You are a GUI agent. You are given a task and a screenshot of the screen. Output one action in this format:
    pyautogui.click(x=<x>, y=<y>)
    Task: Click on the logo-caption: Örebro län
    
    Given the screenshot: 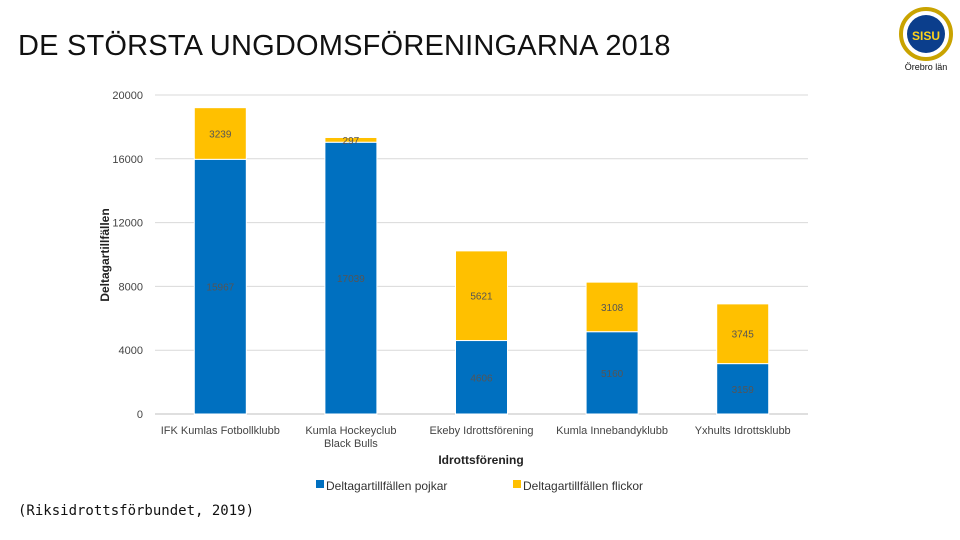 What is the action you would take?
    pyautogui.click(x=926, y=67)
    